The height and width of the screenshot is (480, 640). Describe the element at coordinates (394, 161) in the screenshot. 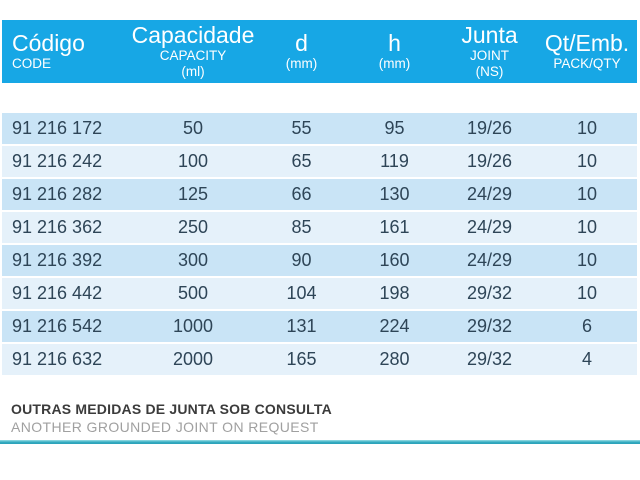

I see `cell-h: 119` at that location.